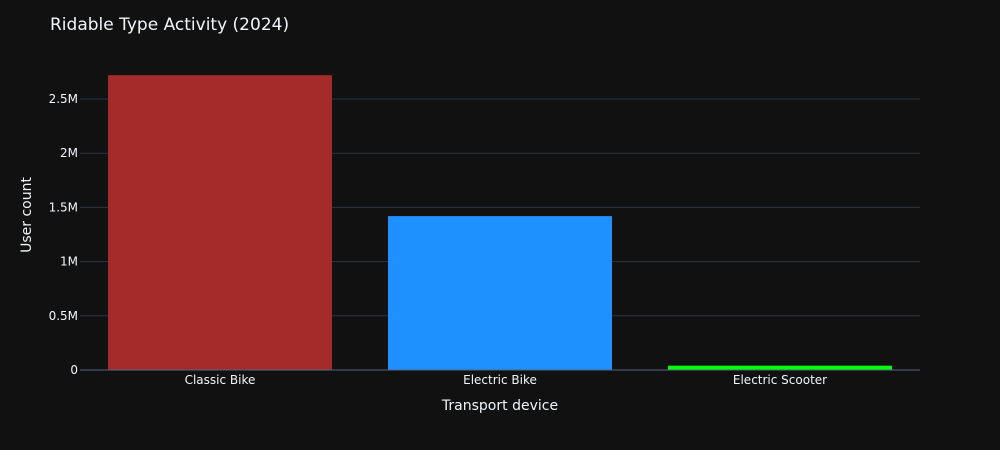 The image size is (1000, 450). Describe the element at coordinates (69, 262) in the screenshot. I see `y-tick-label: 1M` at that location.